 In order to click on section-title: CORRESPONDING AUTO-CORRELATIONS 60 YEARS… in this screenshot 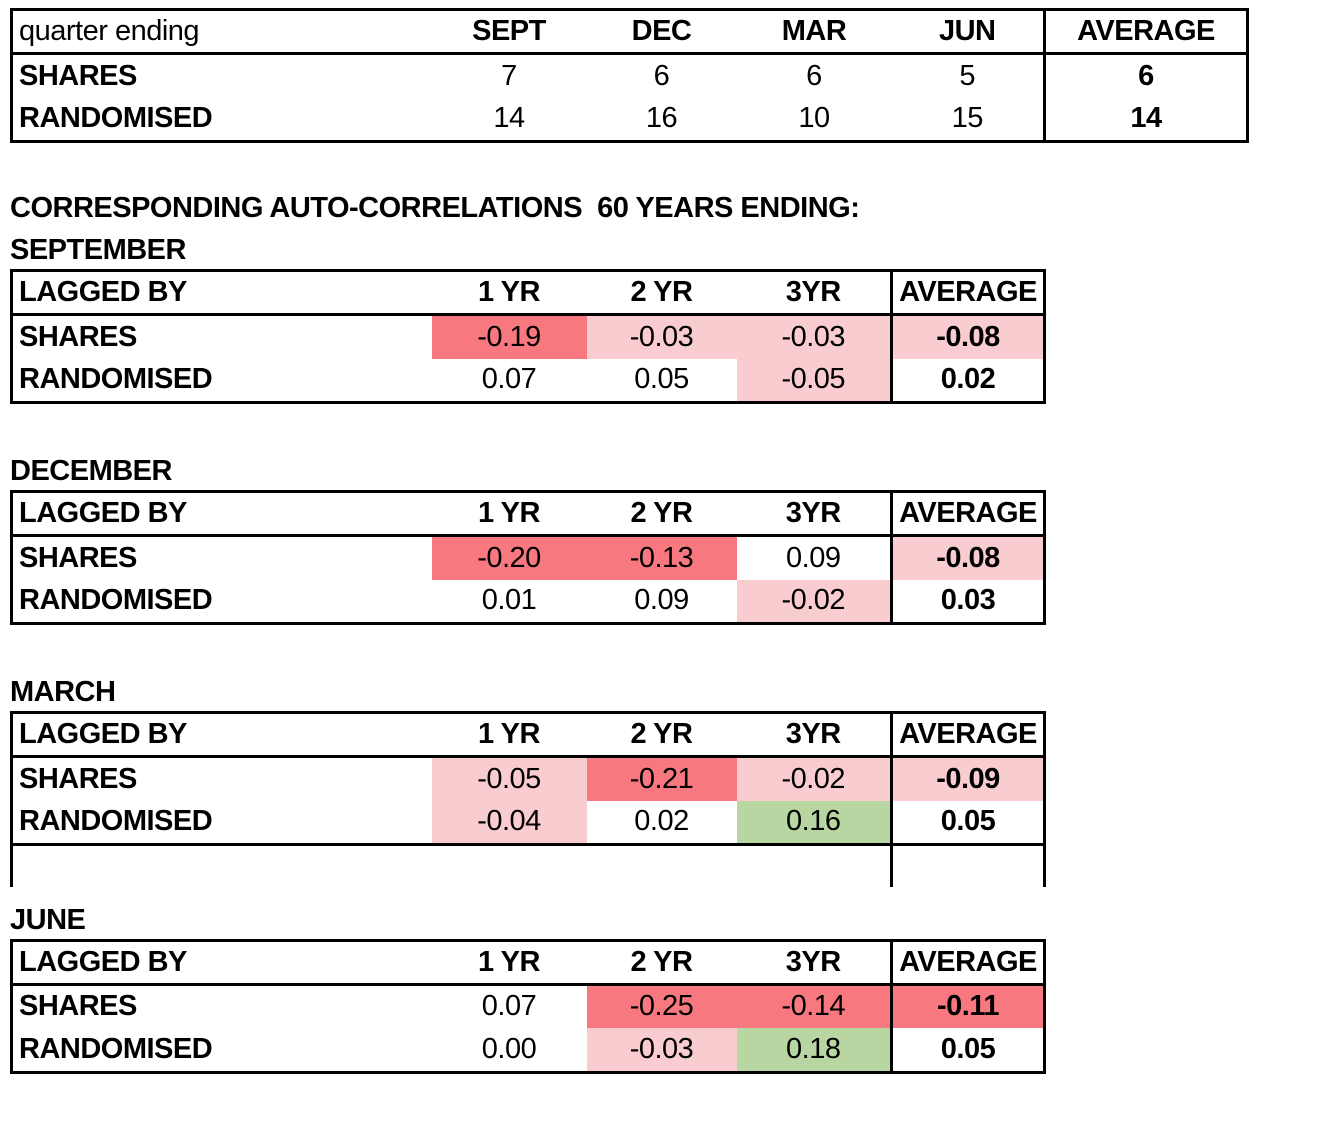, I will do `click(435, 208)`.